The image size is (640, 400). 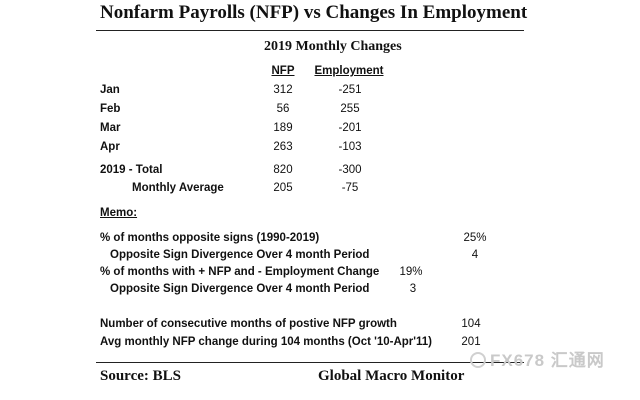 I want to click on month-label: Mar, so click(x=110, y=128).